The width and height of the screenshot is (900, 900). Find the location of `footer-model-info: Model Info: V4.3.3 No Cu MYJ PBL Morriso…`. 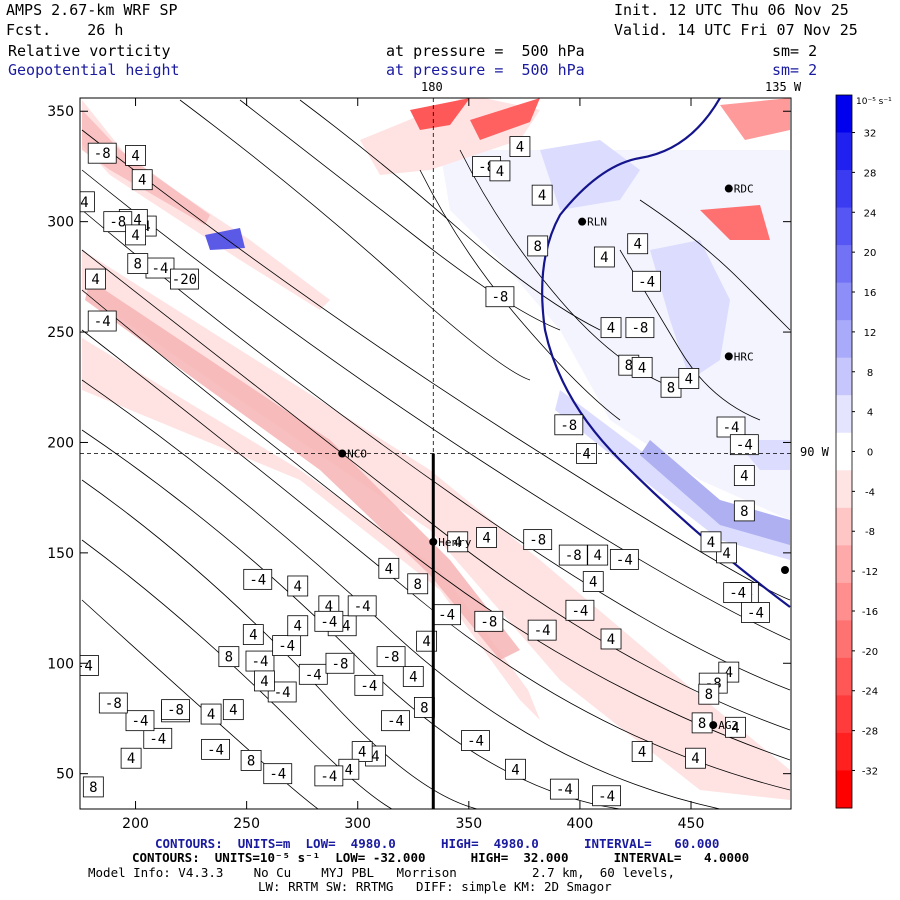

footer-model-info: Model Info: V4.3.3 No Cu MYJ PBL Morriso… is located at coordinates (381, 872).